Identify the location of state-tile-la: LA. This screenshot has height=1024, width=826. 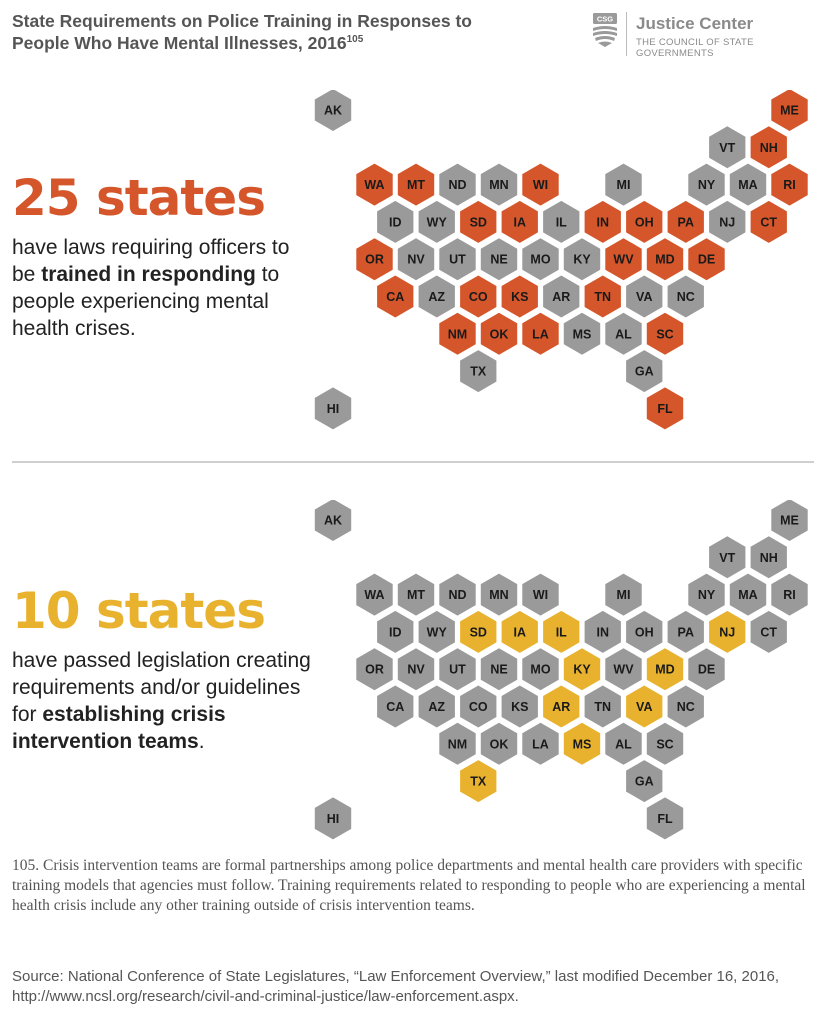
(540, 333).